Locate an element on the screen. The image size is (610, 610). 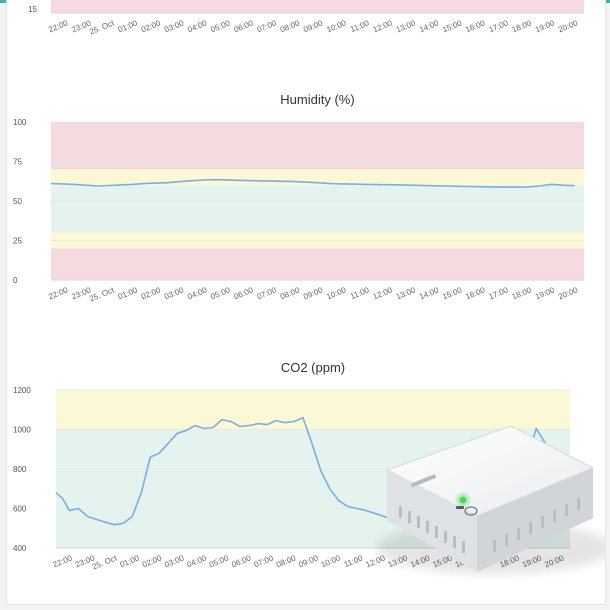
humidity-series-line is located at coordinates (312, 183).